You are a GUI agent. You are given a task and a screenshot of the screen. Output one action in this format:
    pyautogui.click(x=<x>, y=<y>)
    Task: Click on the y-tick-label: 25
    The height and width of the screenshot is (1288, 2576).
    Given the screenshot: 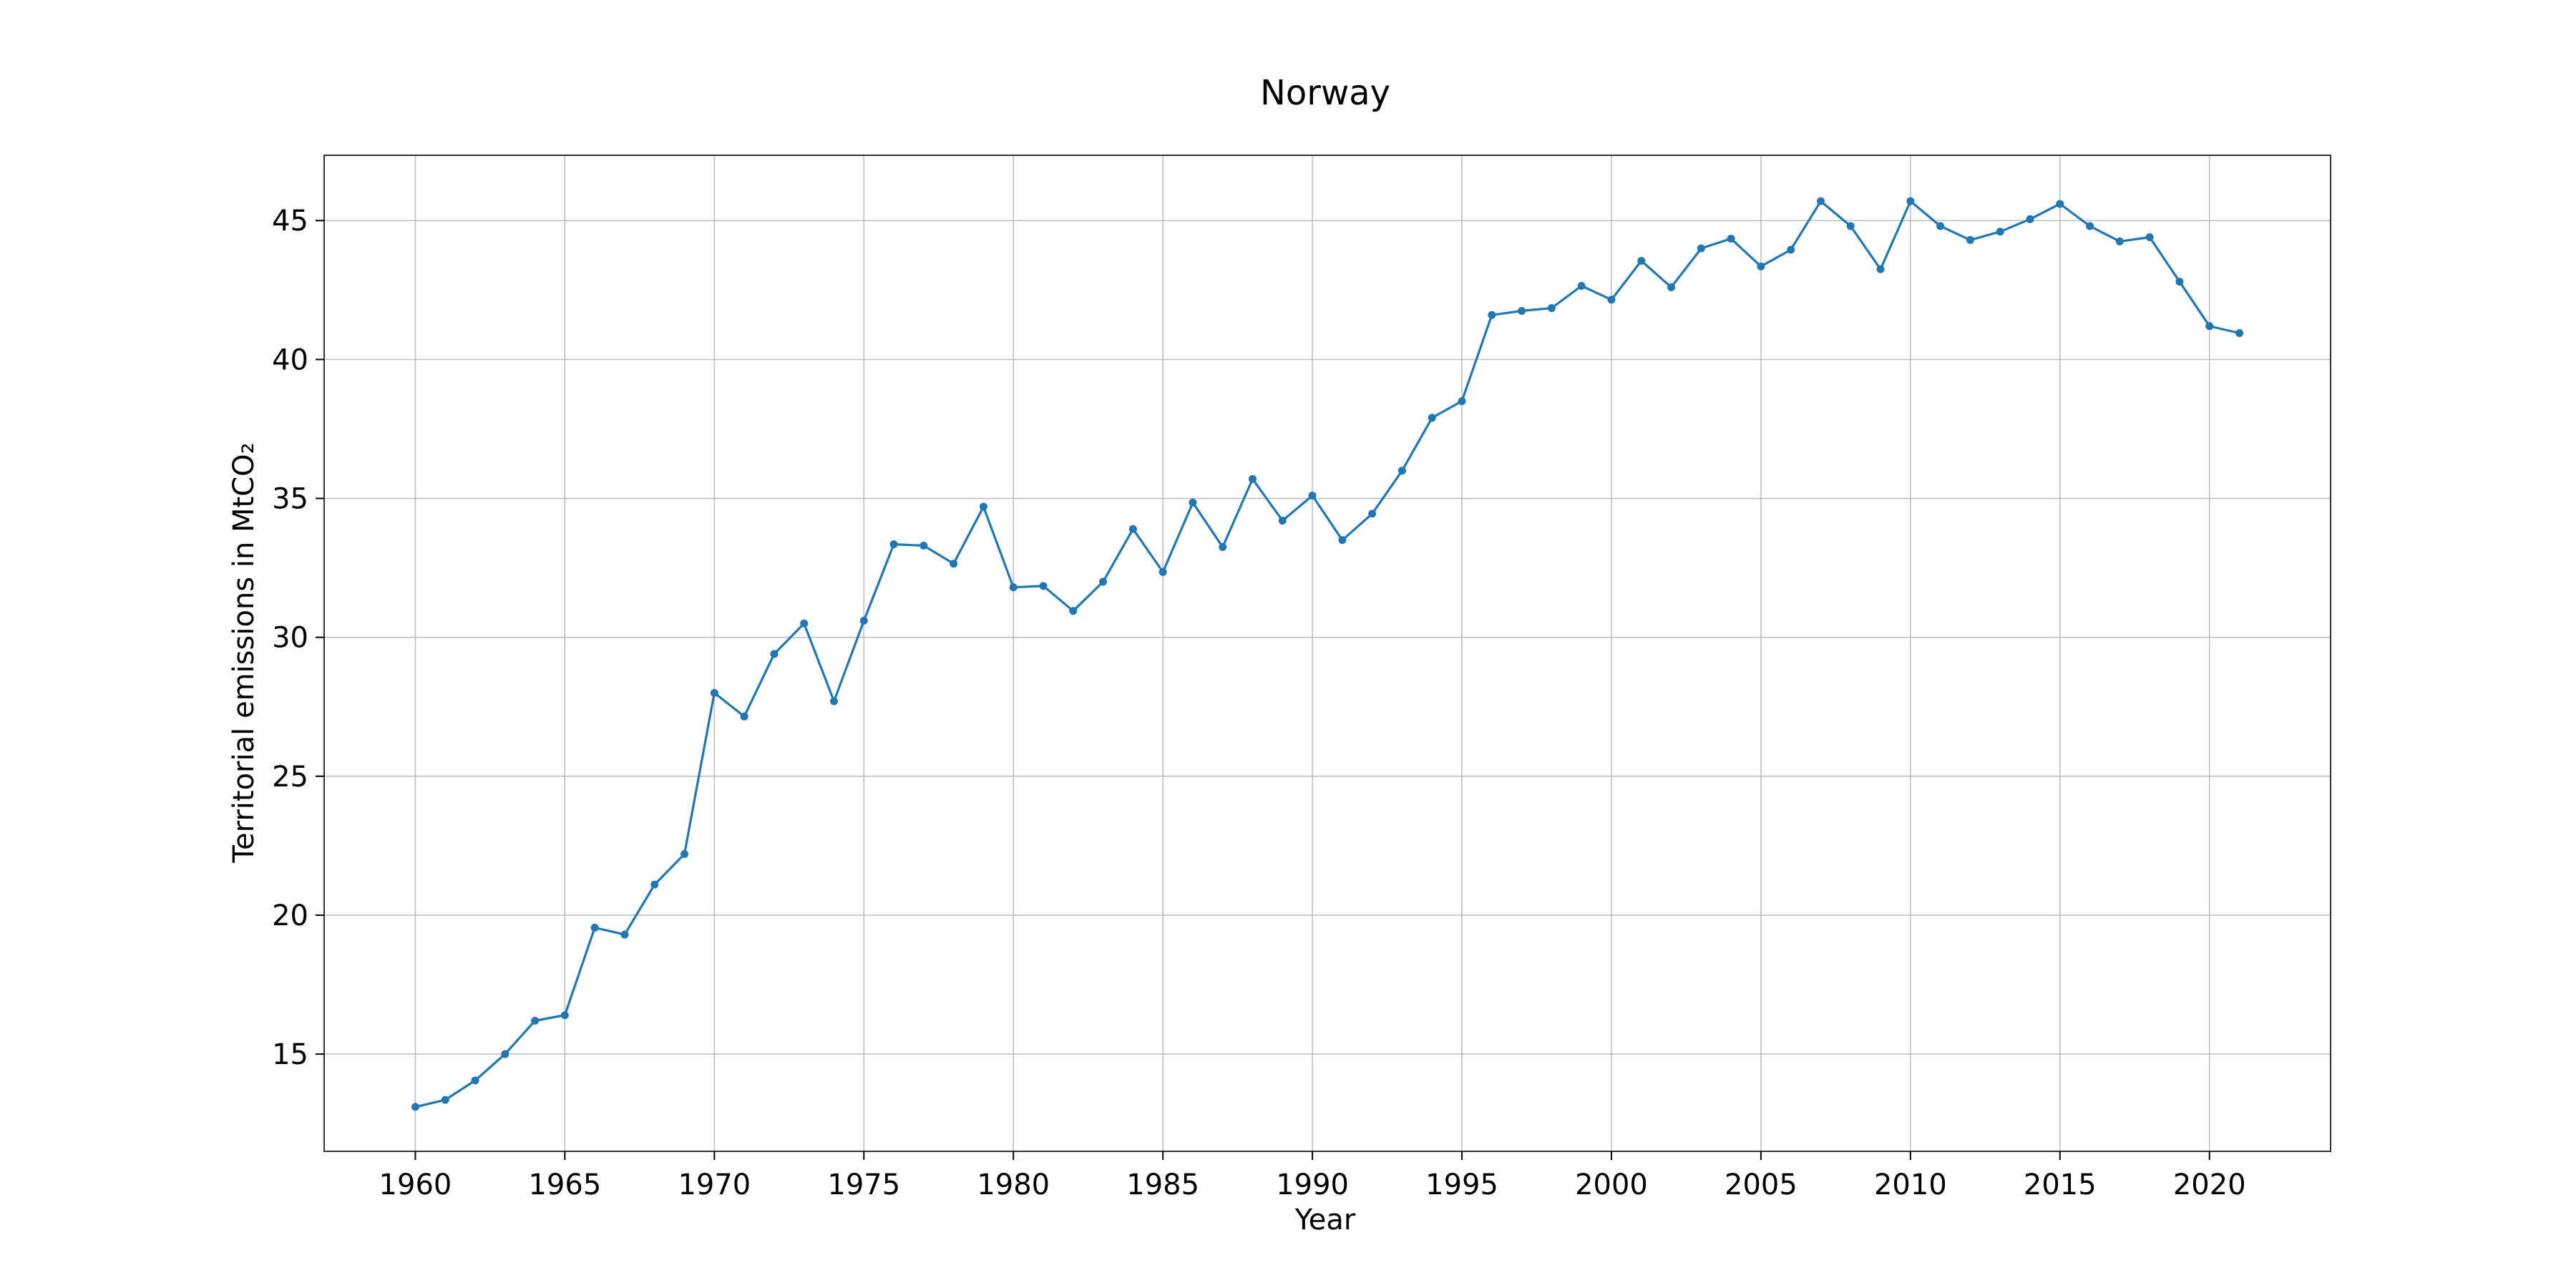 What is the action you would take?
    pyautogui.click(x=290, y=777)
    